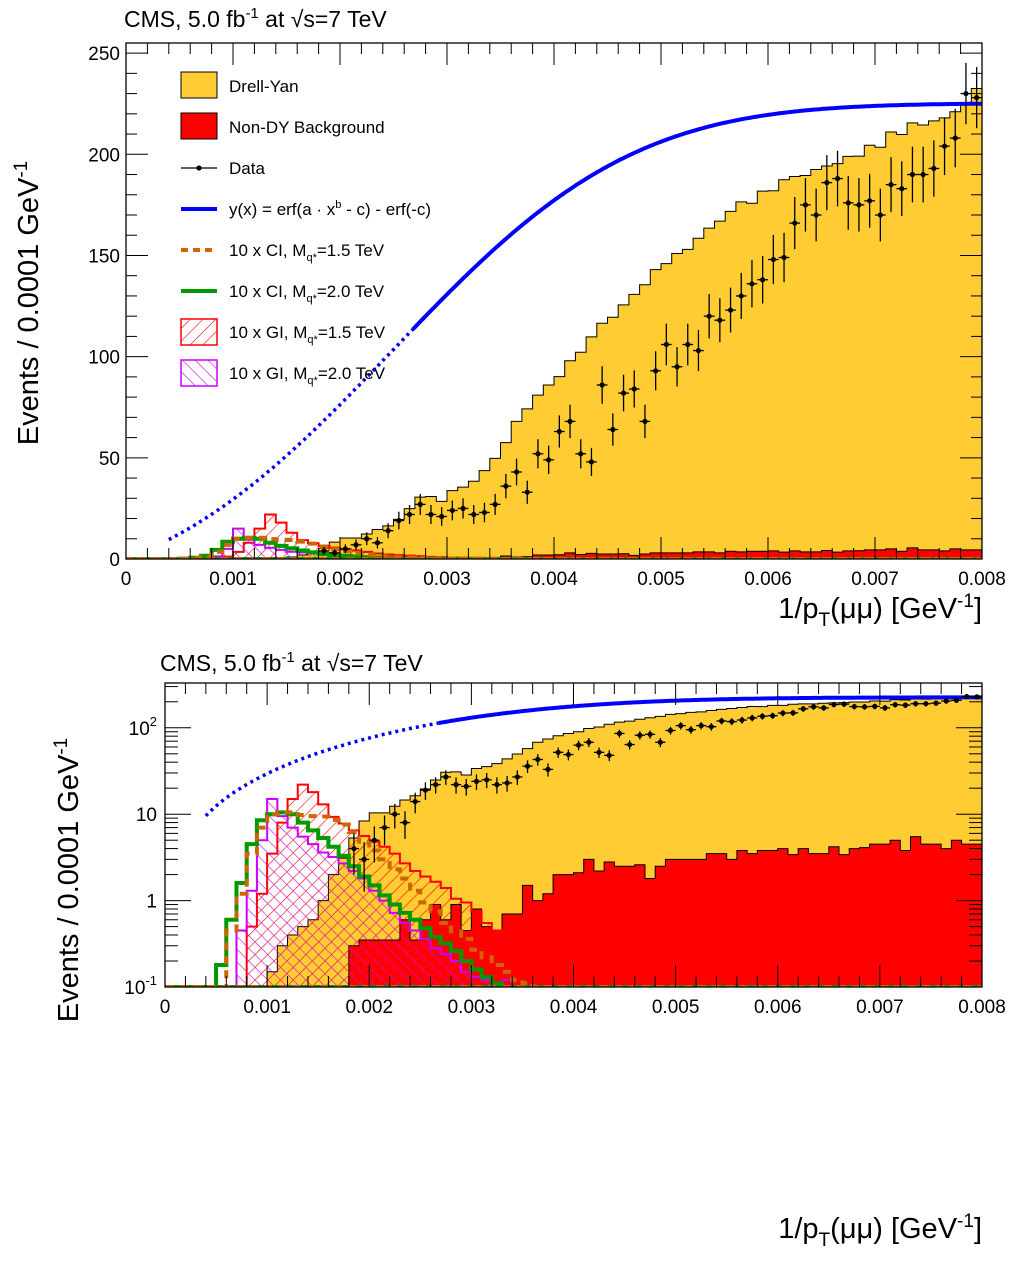 The width and height of the screenshot is (1019, 1262). I want to click on x-tick-label: 0.001, so click(267, 1007).